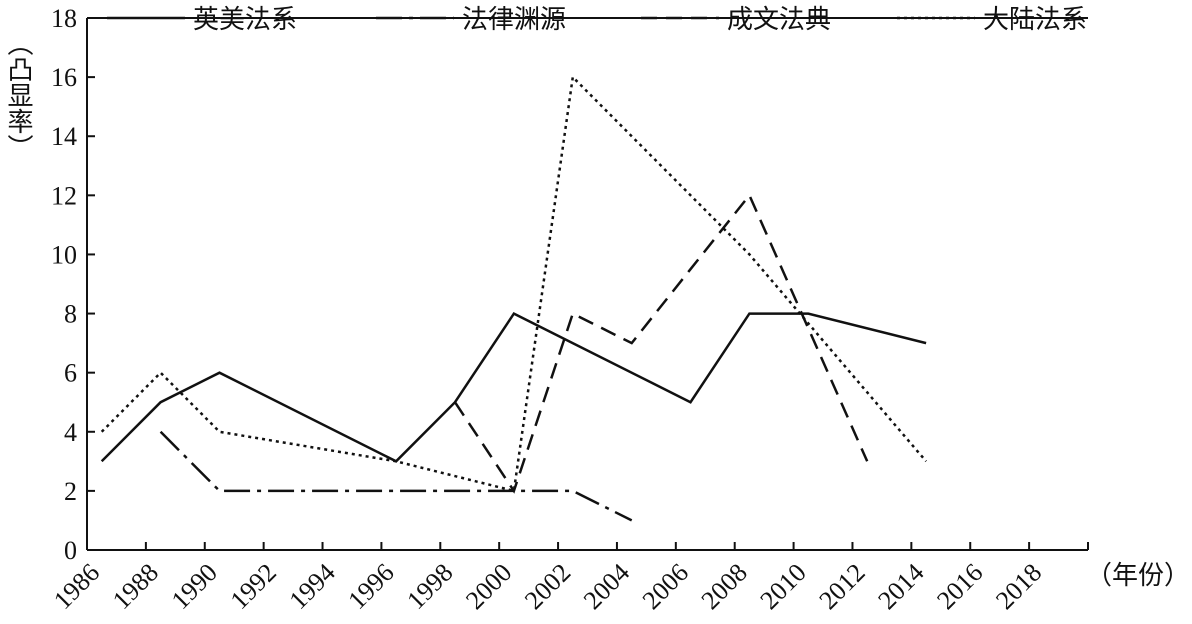 This screenshot has height=624, width=1192. What do you see at coordinates (514, 20) in the screenshot?
I see `legend-label: 法律渊源` at bounding box center [514, 20].